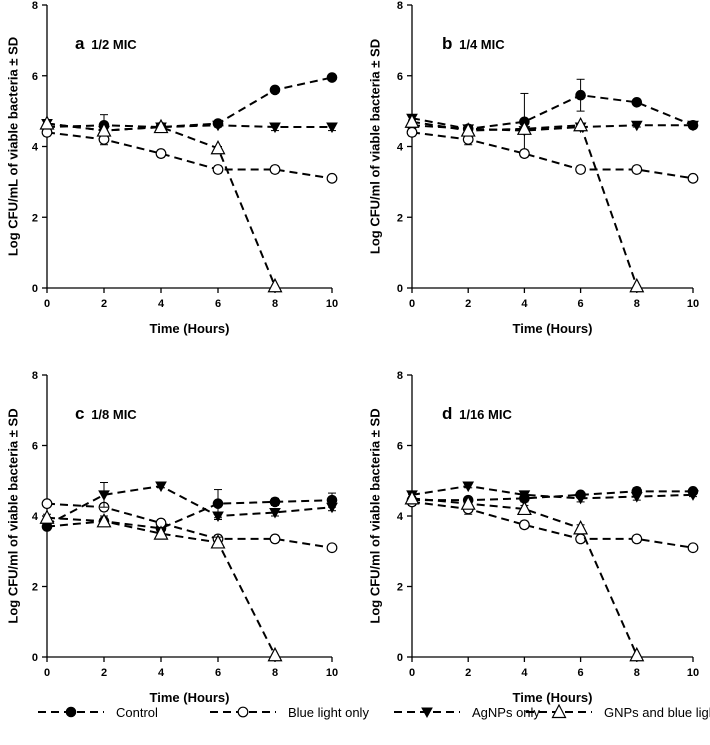  What do you see at coordinates (657, 712) in the screenshot?
I see `legend-label: GNPs and blue light` at bounding box center [657, 712].